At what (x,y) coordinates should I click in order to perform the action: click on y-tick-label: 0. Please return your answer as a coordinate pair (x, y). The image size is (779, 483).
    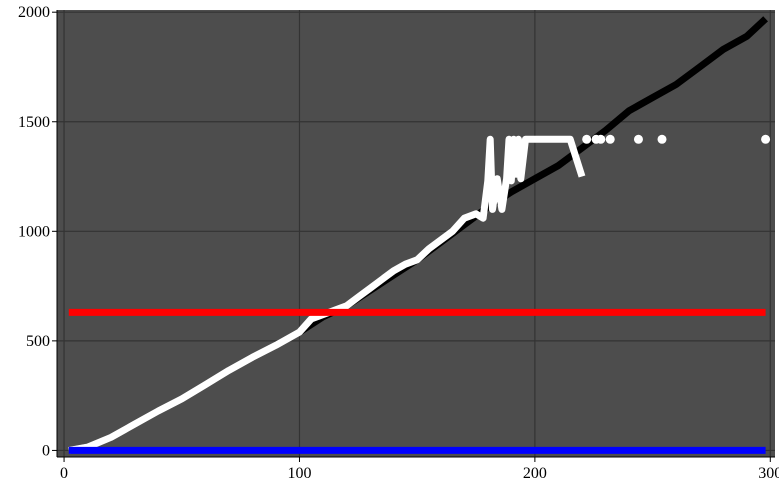
    Looking at the image, I should click on (46, 450).